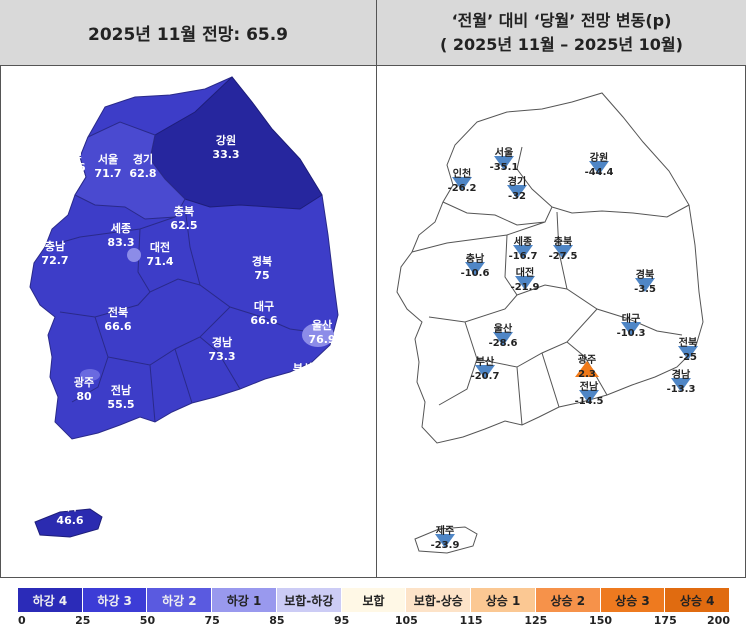 Image resolution: width=748 pixels, height=639 pixels. I want to click on right-label-name-0: 서울, so click(504, 152).